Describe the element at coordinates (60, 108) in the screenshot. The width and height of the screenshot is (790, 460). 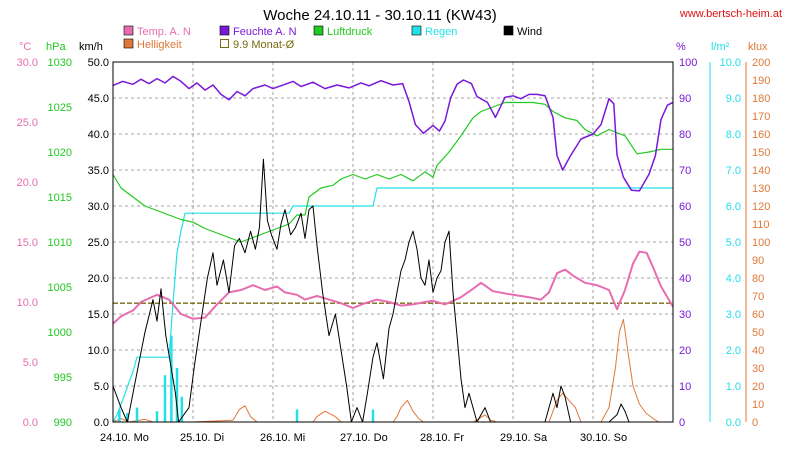
I see `pressure-tick: 1025` at that location.